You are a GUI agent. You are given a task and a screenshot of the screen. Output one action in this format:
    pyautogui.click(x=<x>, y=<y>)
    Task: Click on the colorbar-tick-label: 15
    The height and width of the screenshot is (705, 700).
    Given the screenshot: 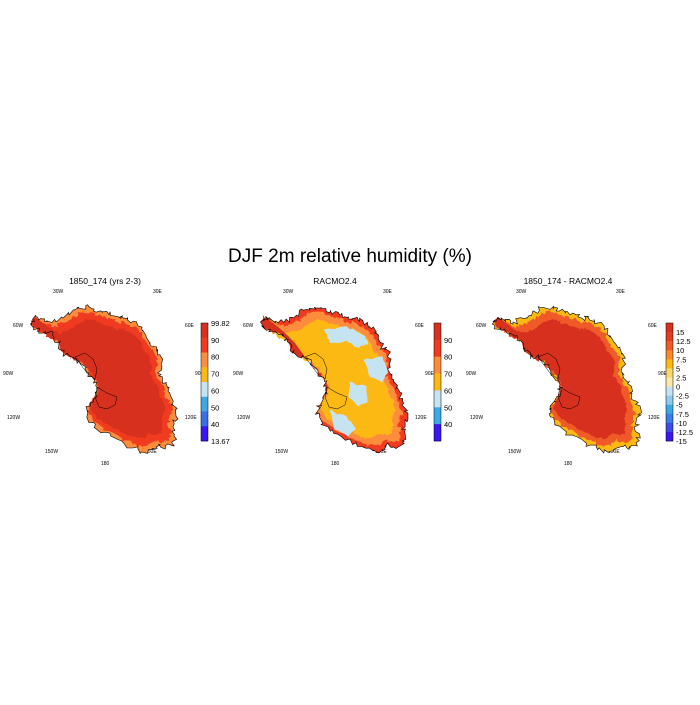 What is the action you would take?
    pyautogui.click(x=680, y=332)
    